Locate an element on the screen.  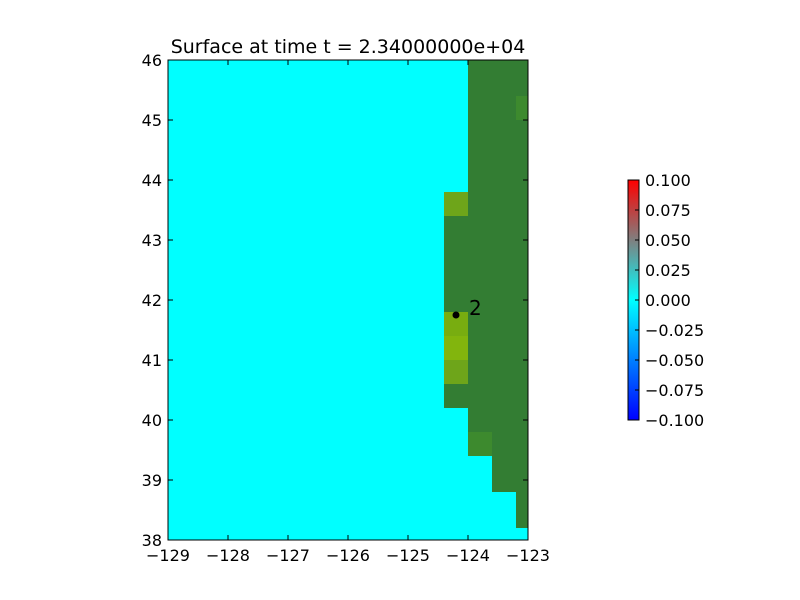
y-tick-label: 46 is located at coordinates (152, 60).